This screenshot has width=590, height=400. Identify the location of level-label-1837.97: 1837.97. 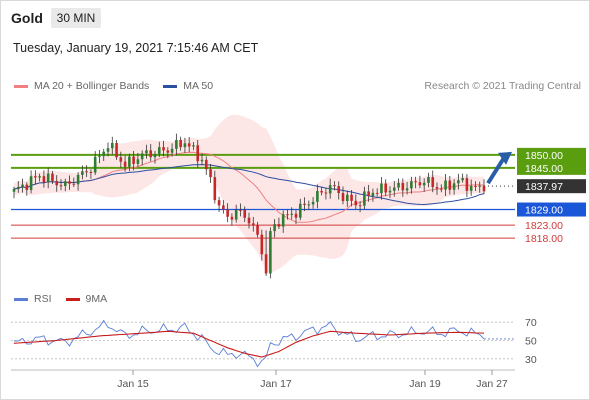
(544, 187).